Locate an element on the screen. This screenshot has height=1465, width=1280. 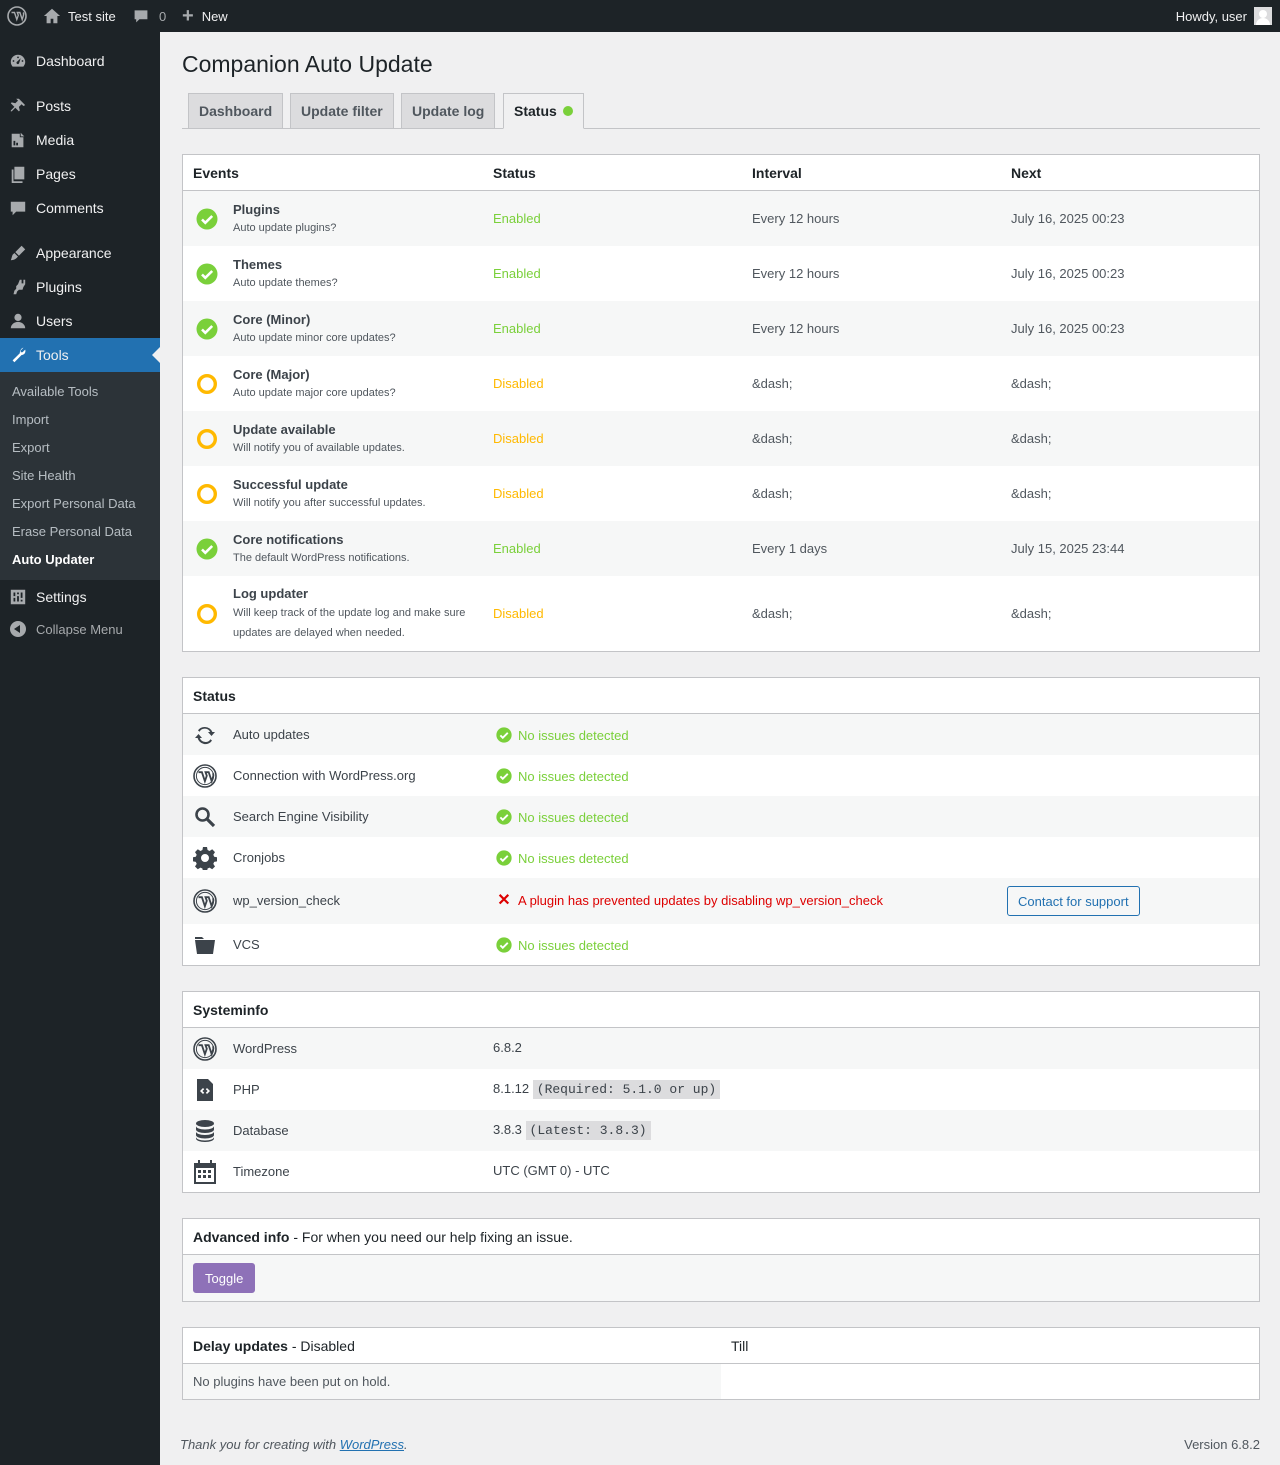
tab-update-filter: Update filter is located at coordinates (342, 111).